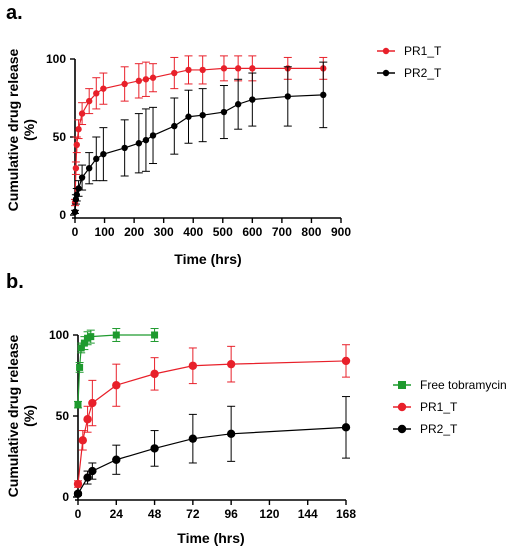 This screenshot has height=550, width=514. Describe the element at coordinates (341, 232) in the screenshot. I see `panel-a-x-tick-label-900: 900` at that location.